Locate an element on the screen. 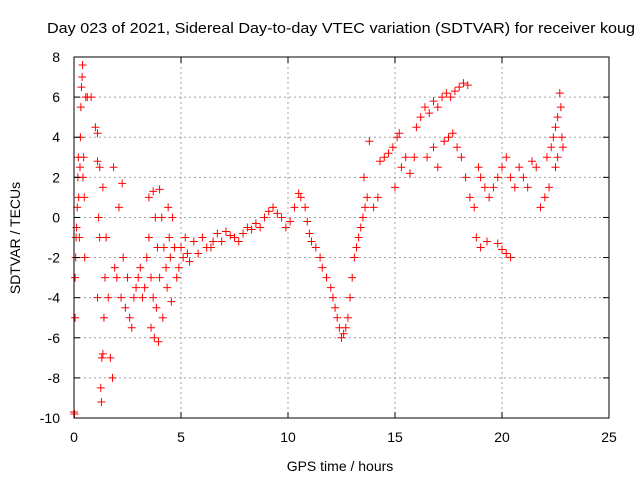 The width and height of the screenshot is (640, 480). y-tick-label: 4 is located at coordinates (56, 137).